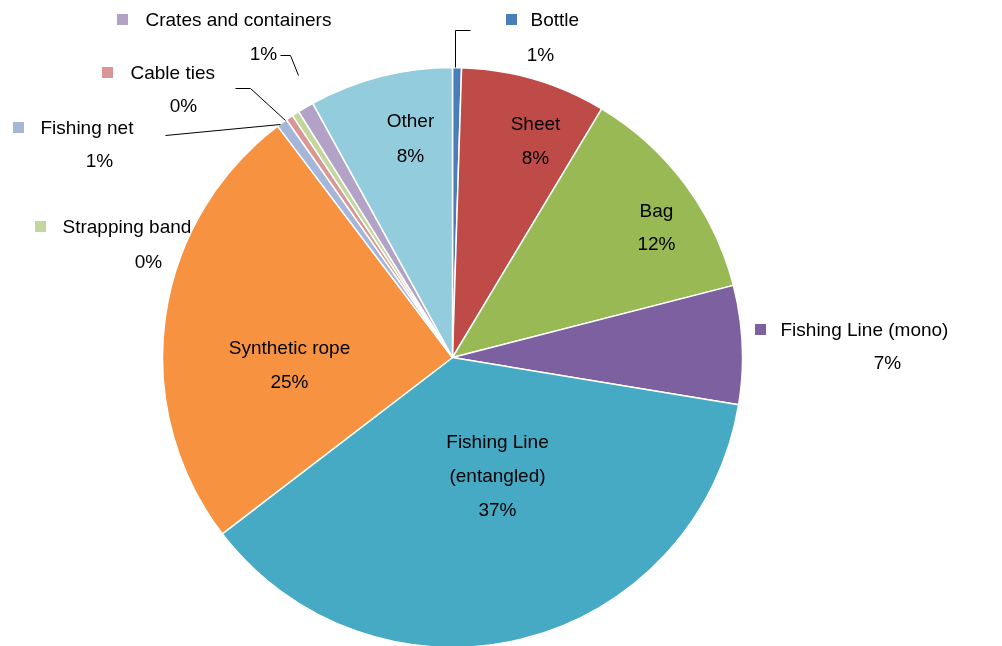  Describe the element at coordinates (536, 123) in the screenshot. I see `slice-label: Sheet` at that location.